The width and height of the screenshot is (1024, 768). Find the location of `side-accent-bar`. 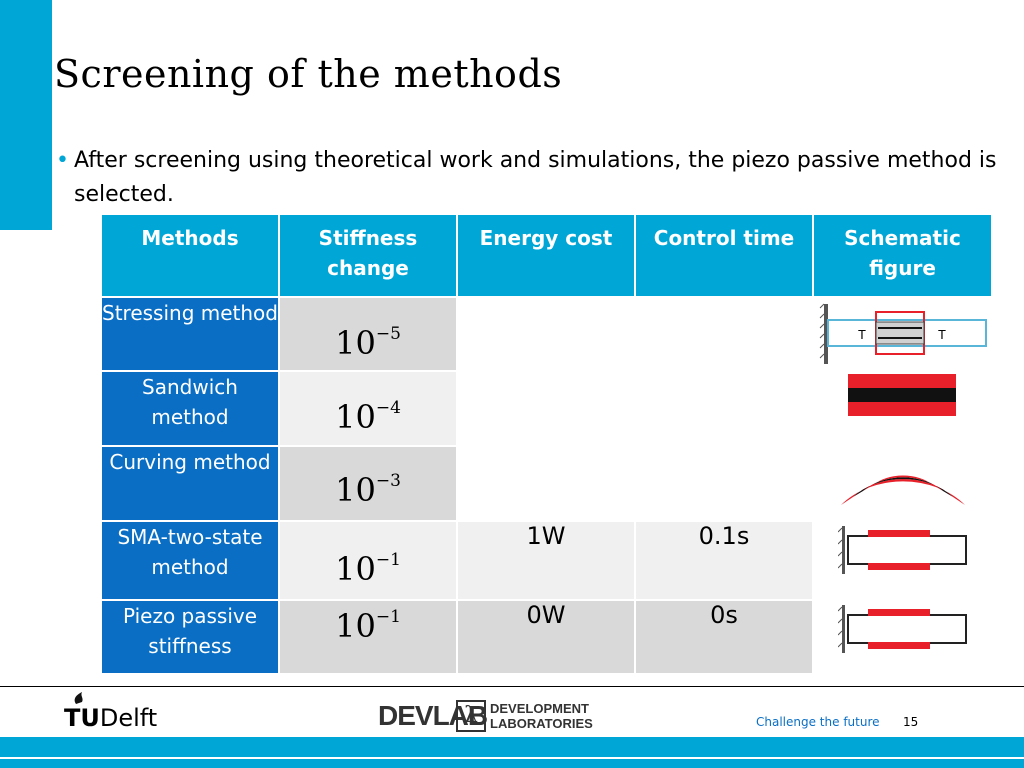

side-accent-bar is located at coordinates (26, 115).